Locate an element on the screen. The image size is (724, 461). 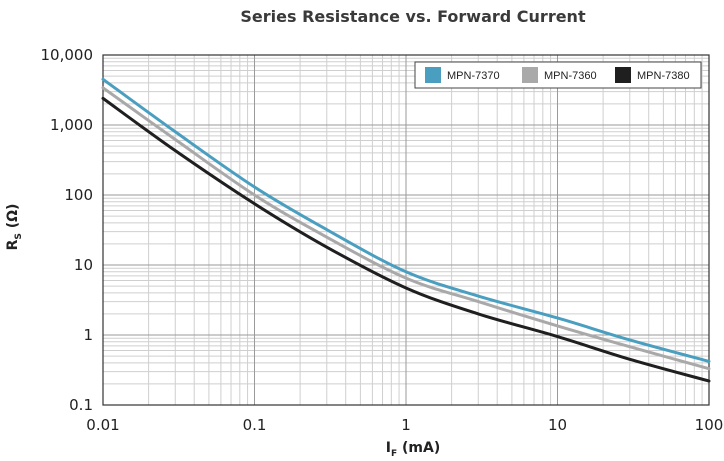
x-axis-label-unit: (mA) is located at coordinates (418, 448).